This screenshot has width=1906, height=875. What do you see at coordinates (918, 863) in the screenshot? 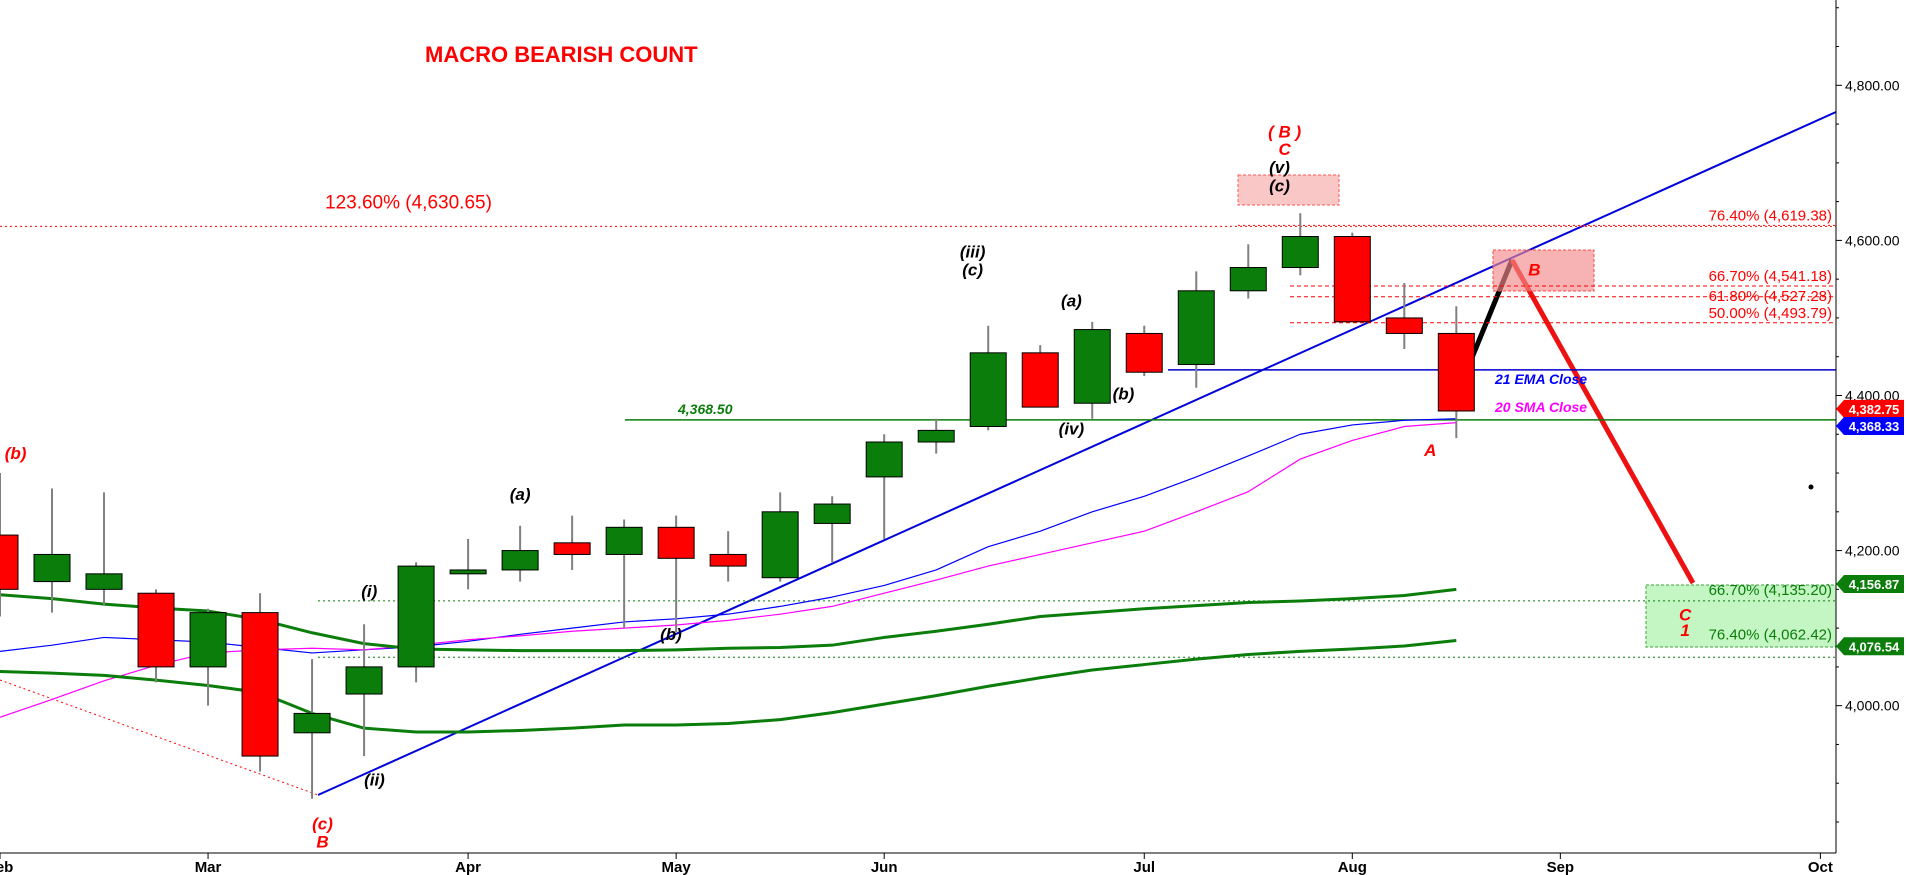
I see `x-axis: Feb Mar Apr May Jun Jul Aug Sep Oct` at bounding box center [918, 863].